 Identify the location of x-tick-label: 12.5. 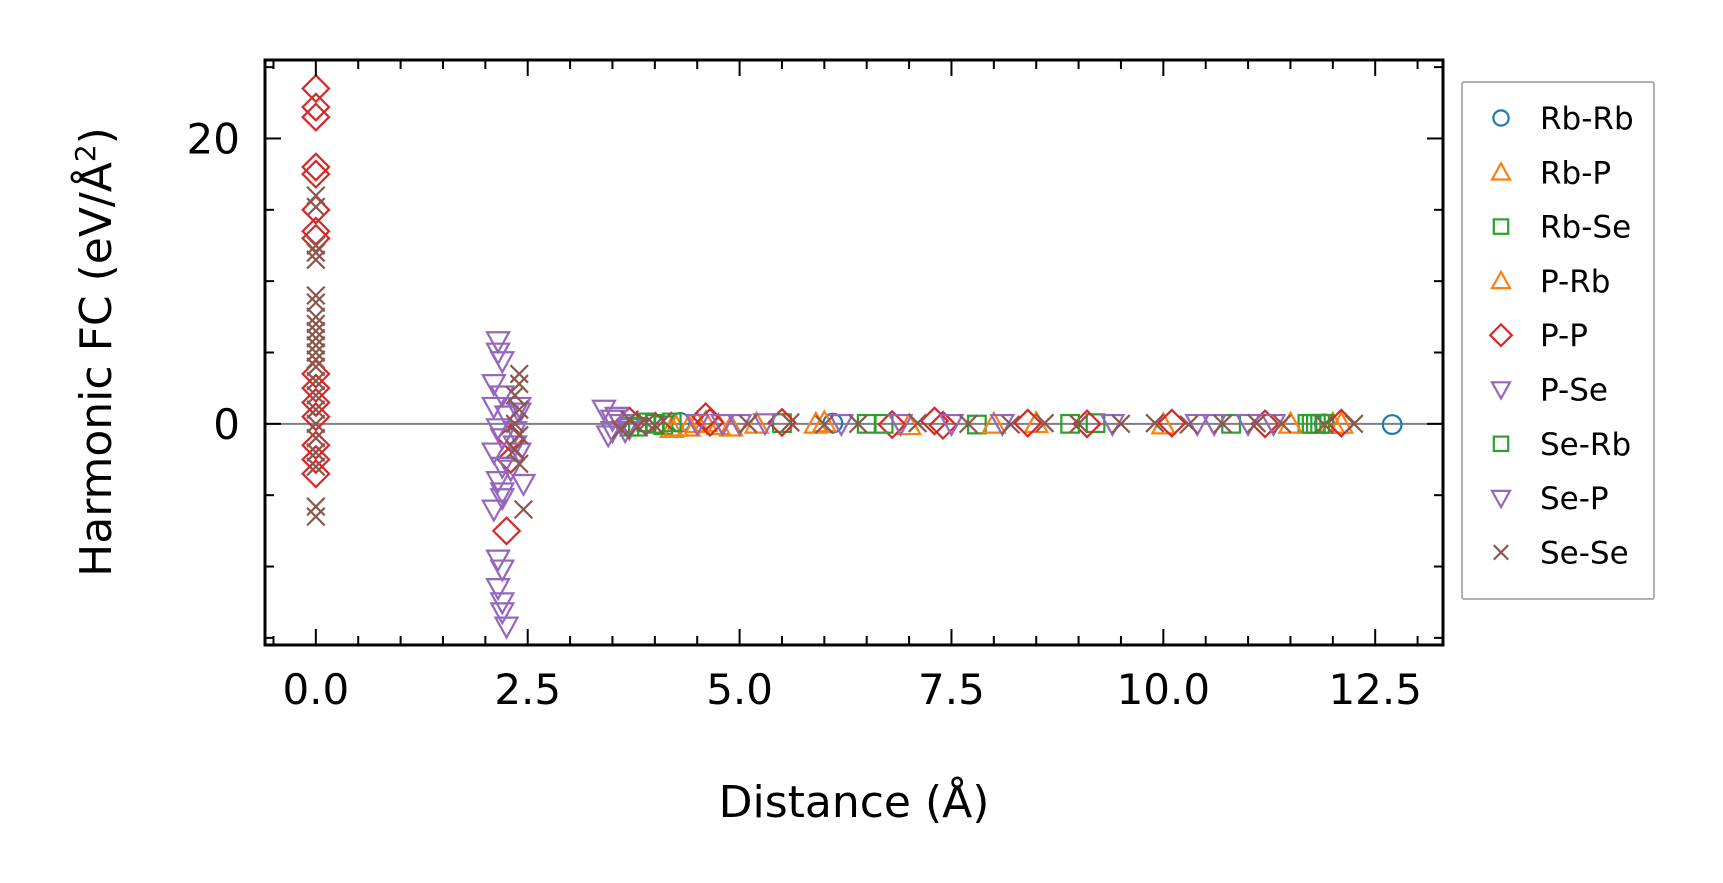
(1375, 689).